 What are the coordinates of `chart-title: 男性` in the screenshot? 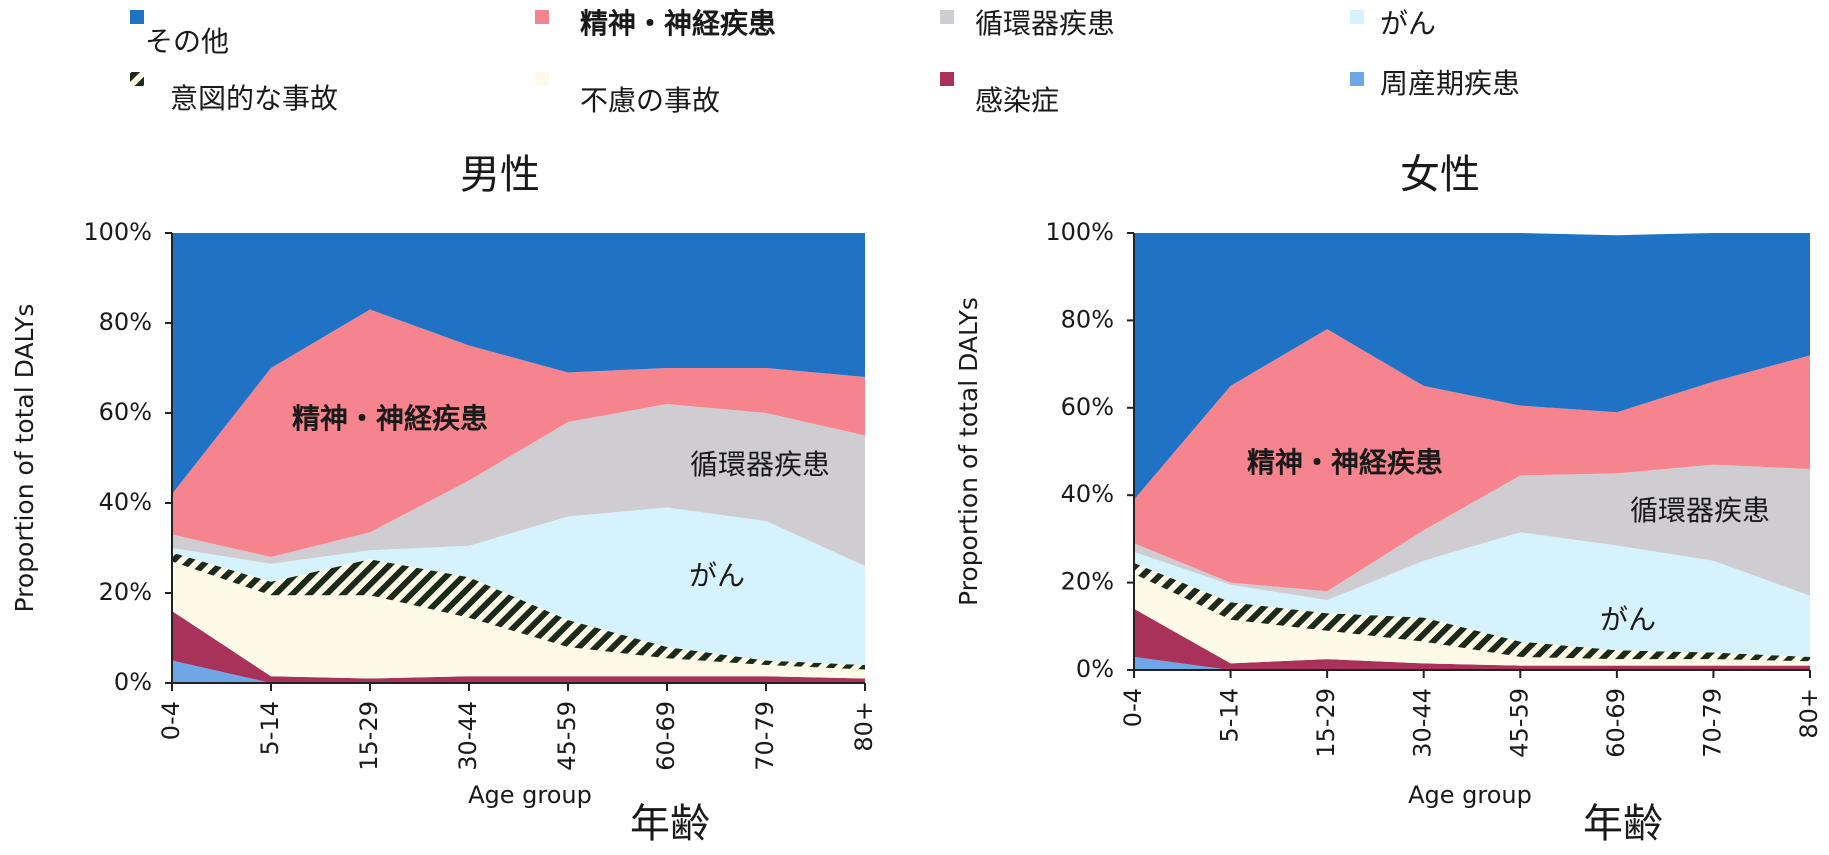 It's located at (500, 175).